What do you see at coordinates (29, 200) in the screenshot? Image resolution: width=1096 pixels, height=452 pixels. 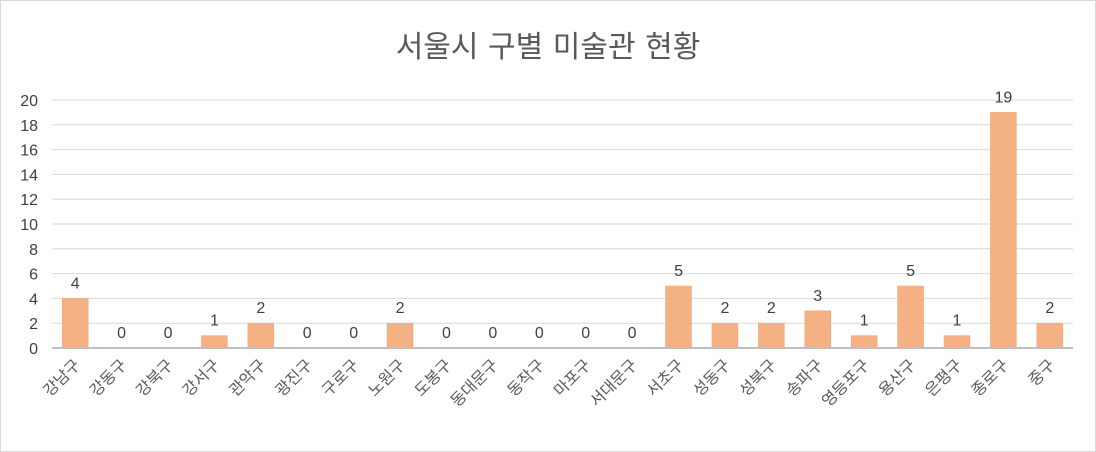 I see `y-tick-label: 12` at bounding box center [29, 200].